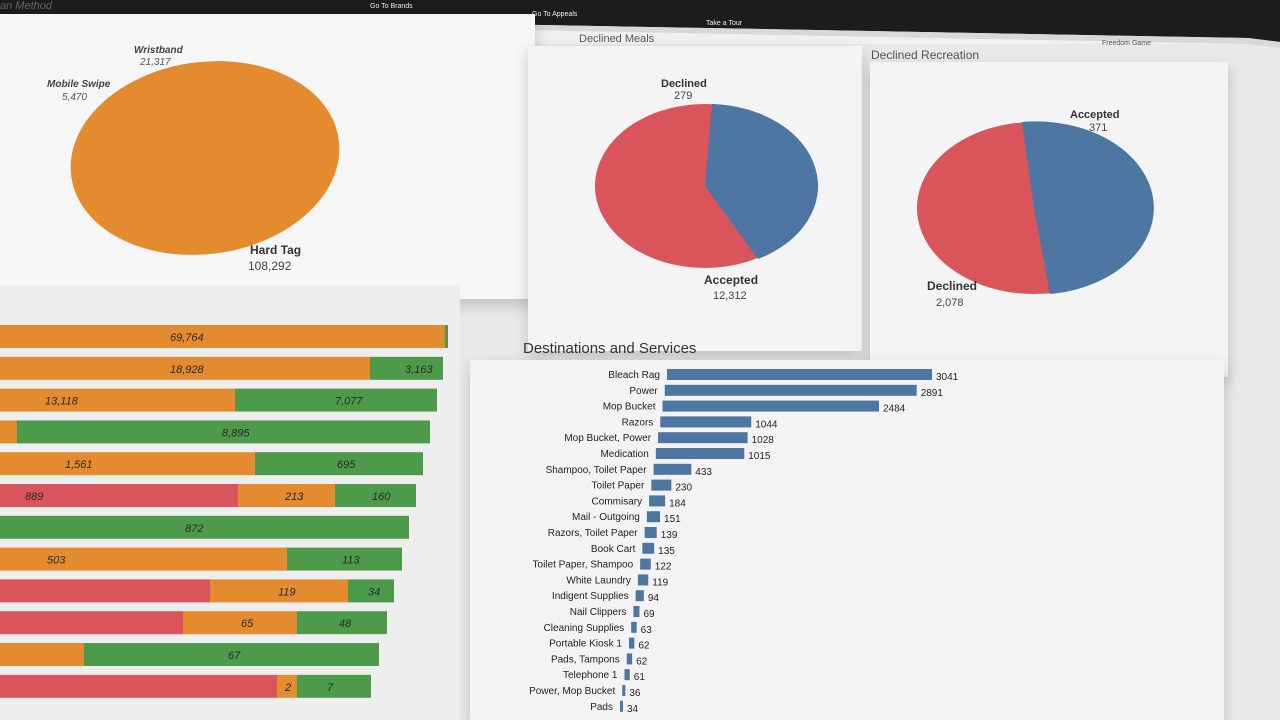 The height and width of the screenshot is (720, 1280). Describe the element at coordinates (194, 529) in the screenshot. I see `stacked-row-value-label: 872` at that location.